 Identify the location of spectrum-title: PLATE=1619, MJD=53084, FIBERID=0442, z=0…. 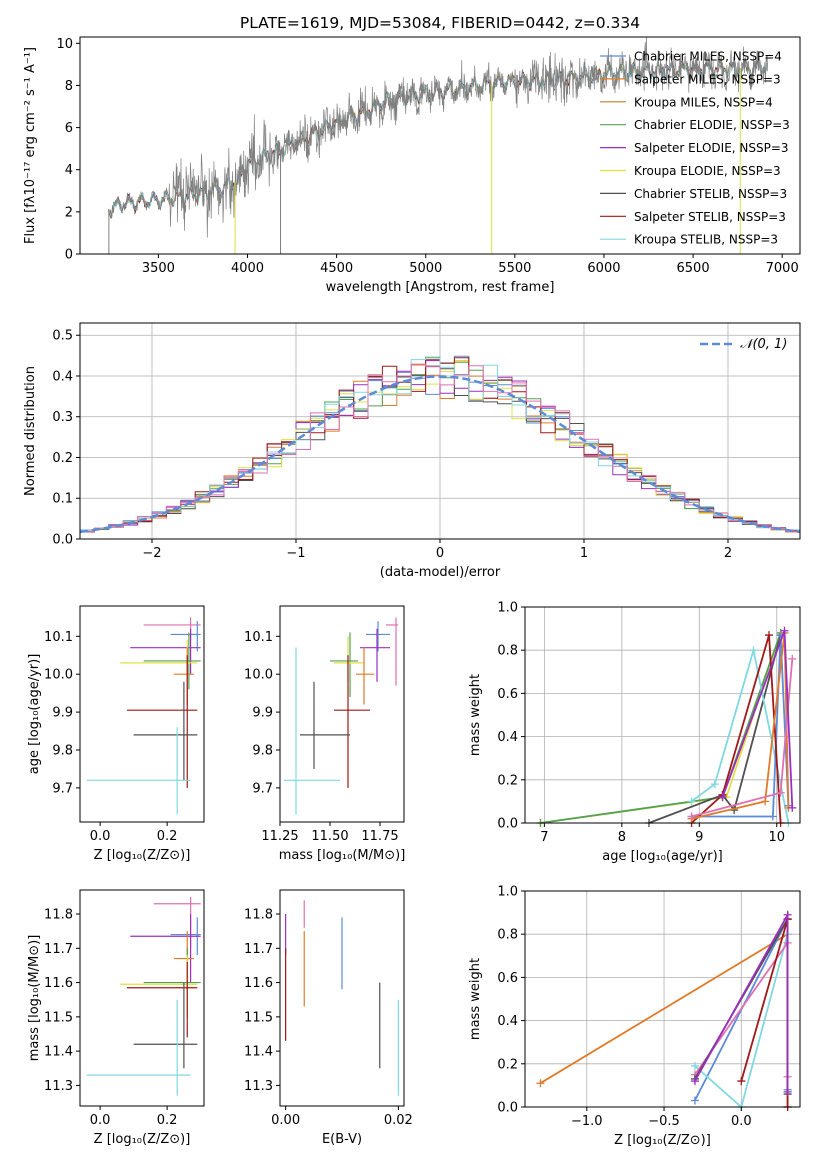
(440, 23).